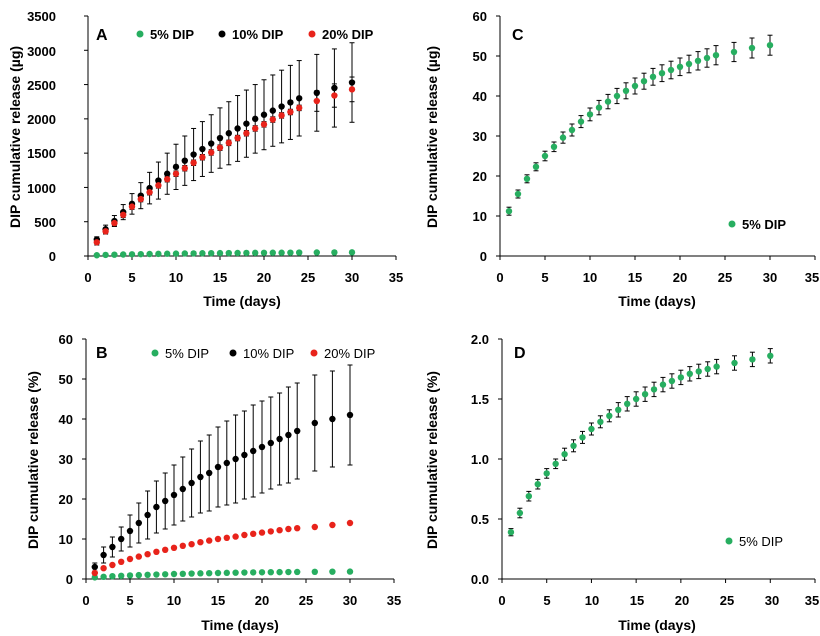 Image resolution: width=820 pixels, height=636 pixels. Describe the element at coordinates (66, 499) in the screenshot. I see `y-tick-label: 20` at that location.